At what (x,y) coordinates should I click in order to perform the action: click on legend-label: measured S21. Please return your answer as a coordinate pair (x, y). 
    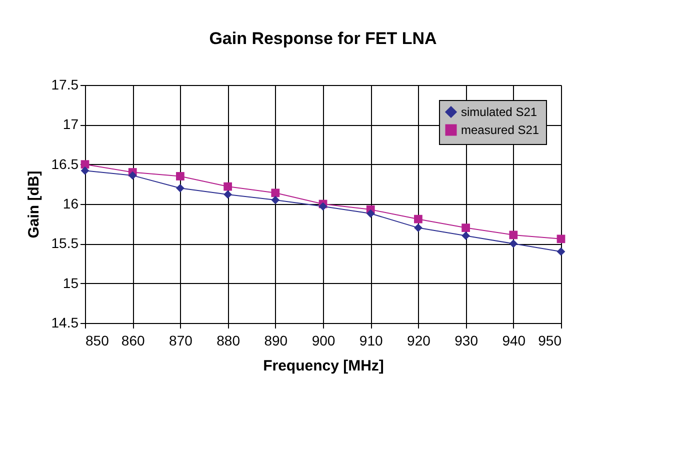
    Looking at the image, I should click on (500, 130).